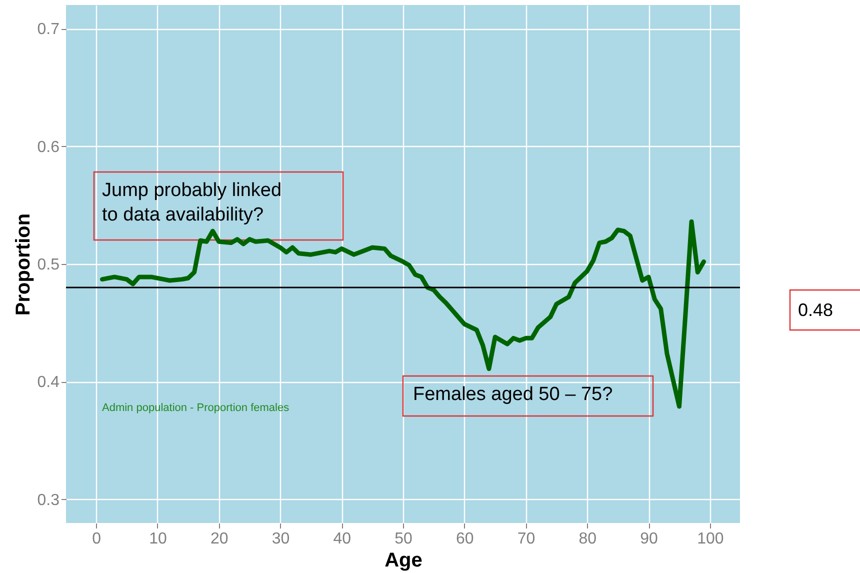 The height and width of the screenshot is (573, 860). I want to click on y-axis-title: Proportion, so click(23, 264).